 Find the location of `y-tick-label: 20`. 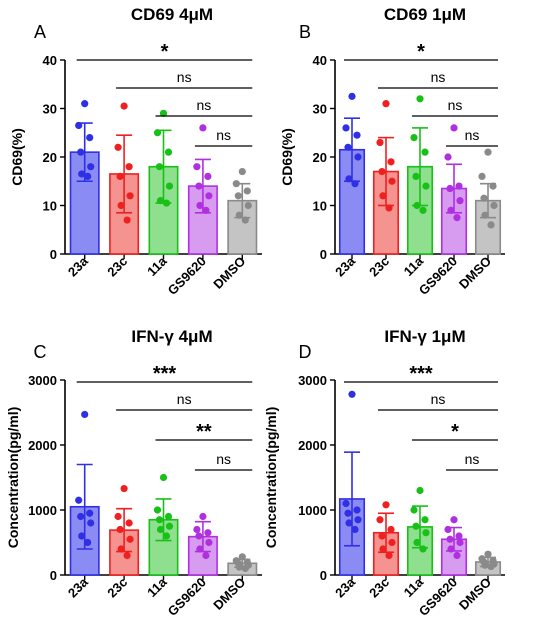

y-tick-label: 20 is located at coordinates (50, 157).